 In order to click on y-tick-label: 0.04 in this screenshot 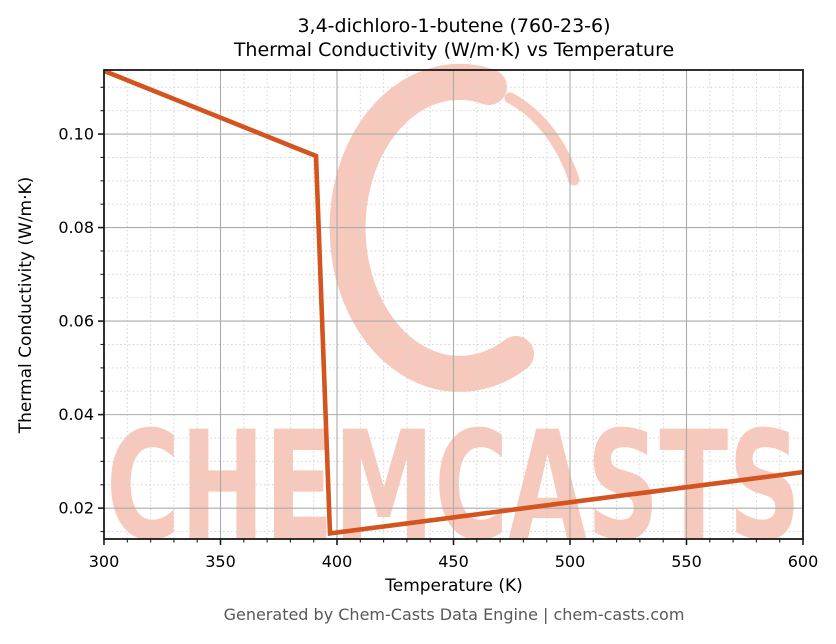, I will do `click(76, 414)`.